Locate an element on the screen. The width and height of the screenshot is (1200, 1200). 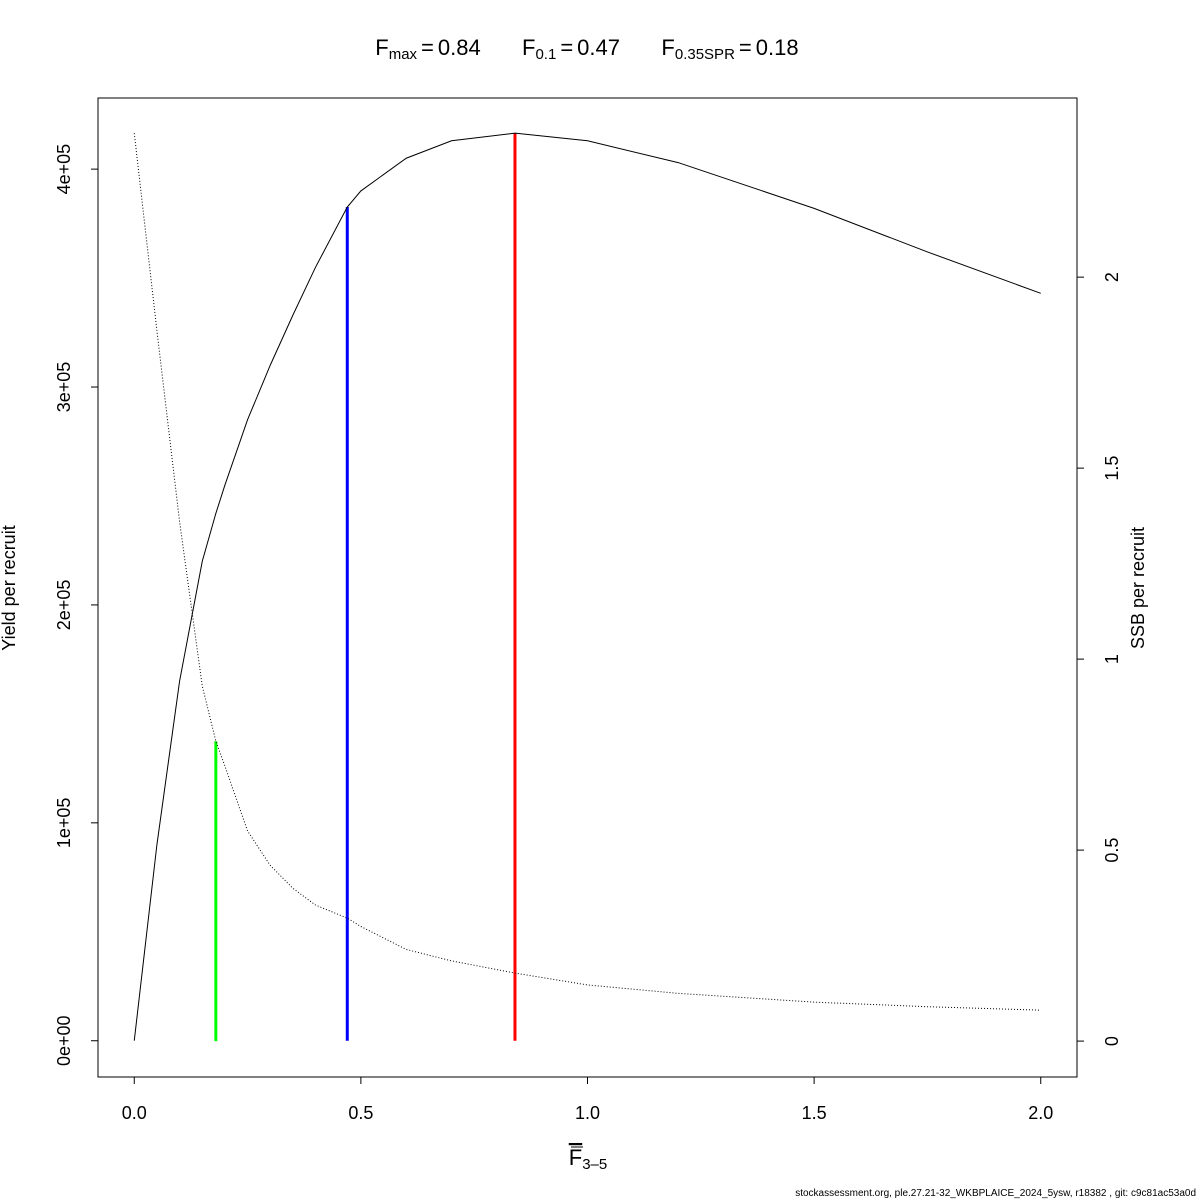
title-value: 0.47 is located at coordinates (598, 47).